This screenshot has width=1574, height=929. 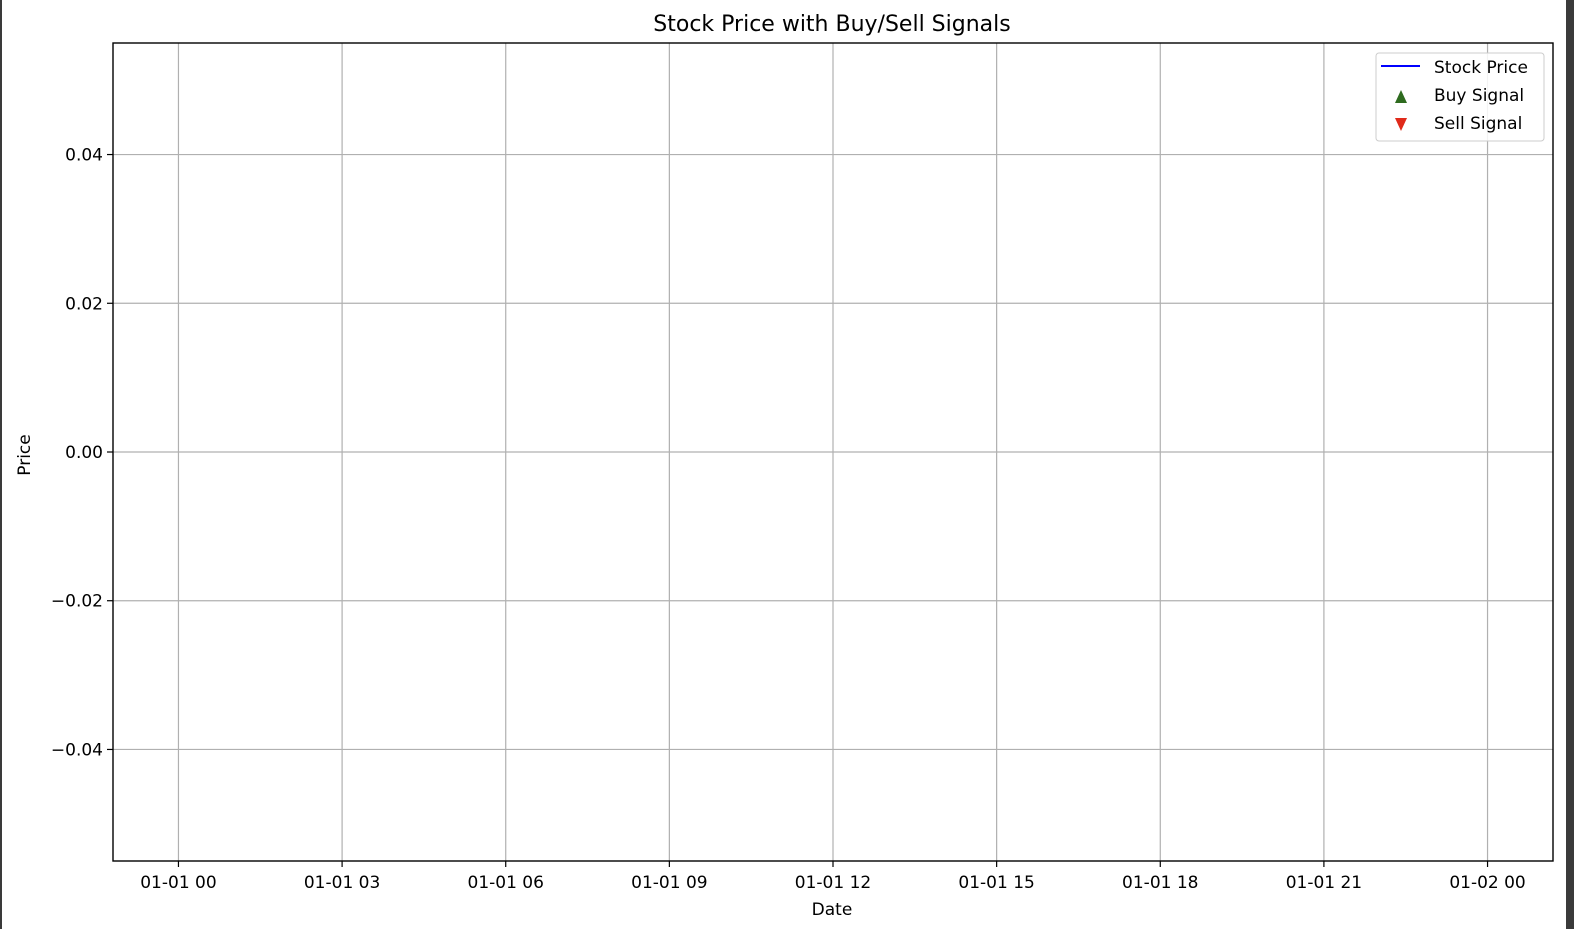 I want to click on x-tick-label: 01-01 06, so click(x=506, y=883).